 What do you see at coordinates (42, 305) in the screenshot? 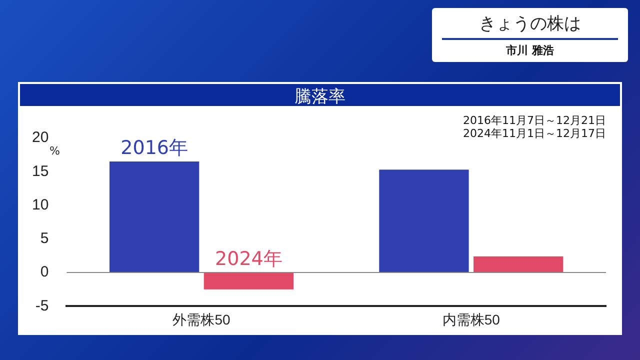
I see `y-tick-label: -5` at bounding box center [42, 305].